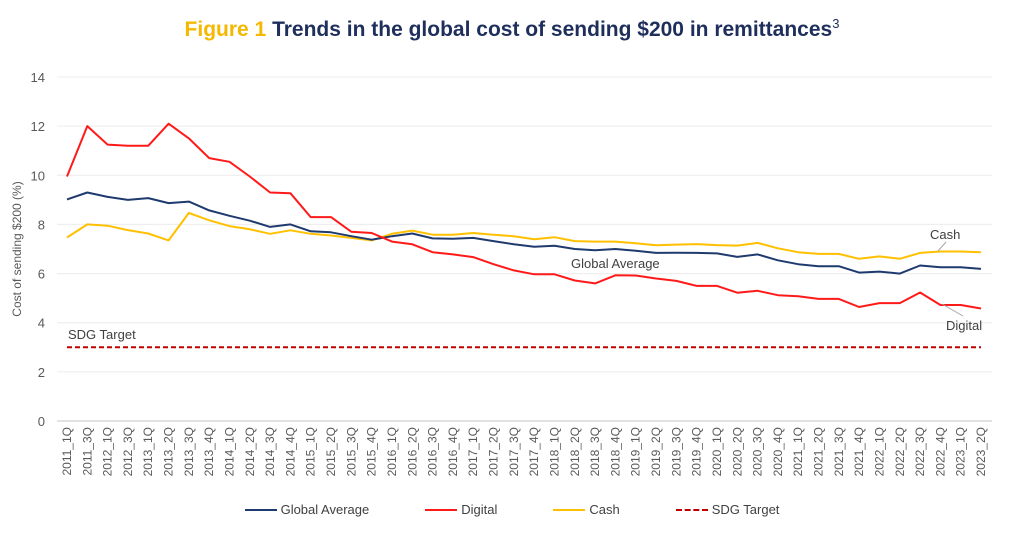 Image resolution: width=1024 pixels, height=533 pixels. What do you see at coordinates (209, 451) in the screenshot?
I see `x-tick-label: 2013_4Q` at bounding box center [209, 451].